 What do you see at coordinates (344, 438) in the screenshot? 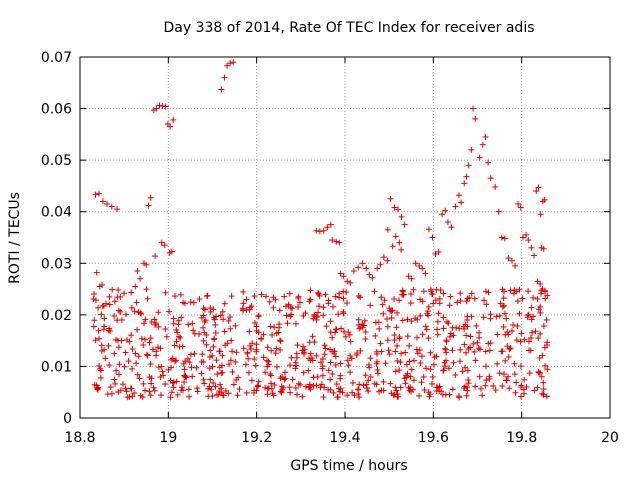
I see `x-tick-label: 19.4` at bounding box center [344, 438].